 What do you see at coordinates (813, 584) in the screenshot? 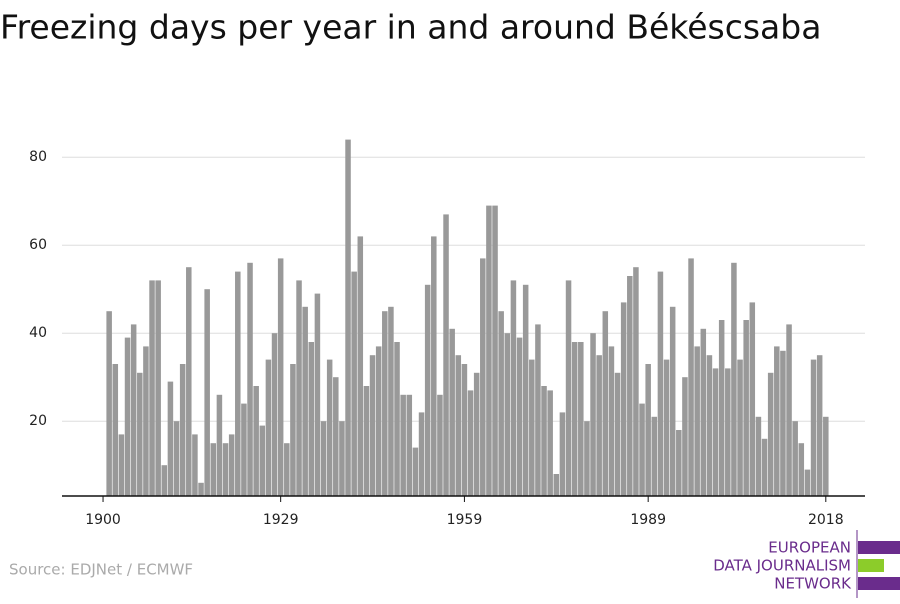
I see `logo-text: NETWORK` at bounding box center [813, 584].